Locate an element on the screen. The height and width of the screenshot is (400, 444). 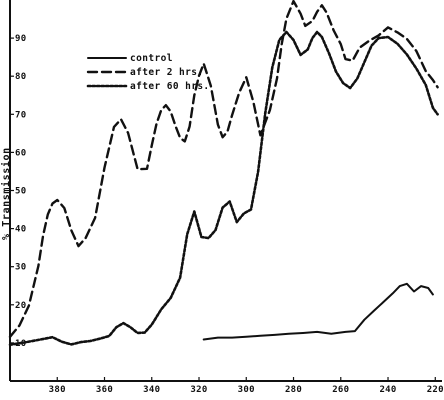
x-ticks: 380 360 340 320 300 280 260 240 220 is located at coordinates (246, 386).